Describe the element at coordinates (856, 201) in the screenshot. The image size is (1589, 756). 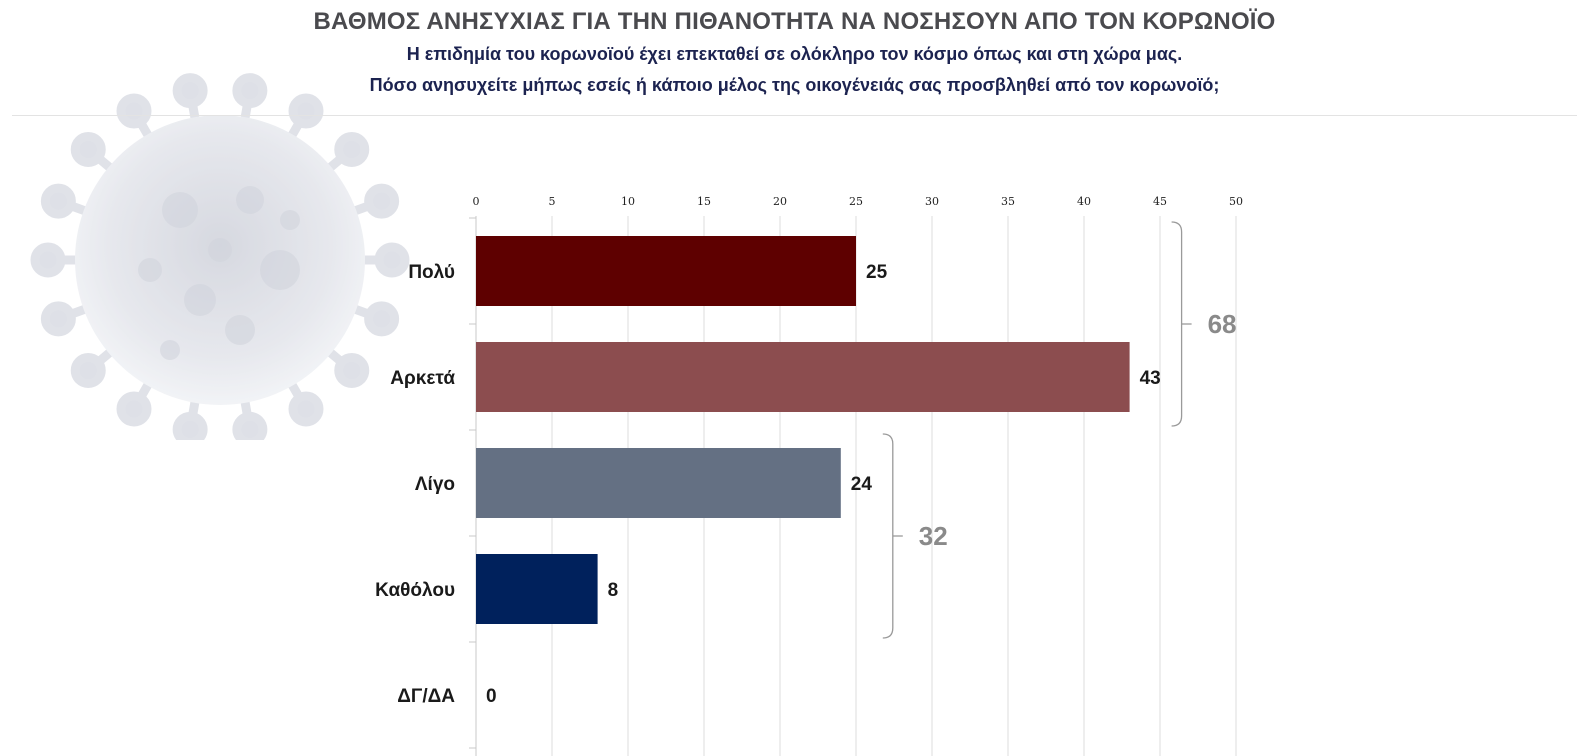
I see `tick-label: 25` at that location.